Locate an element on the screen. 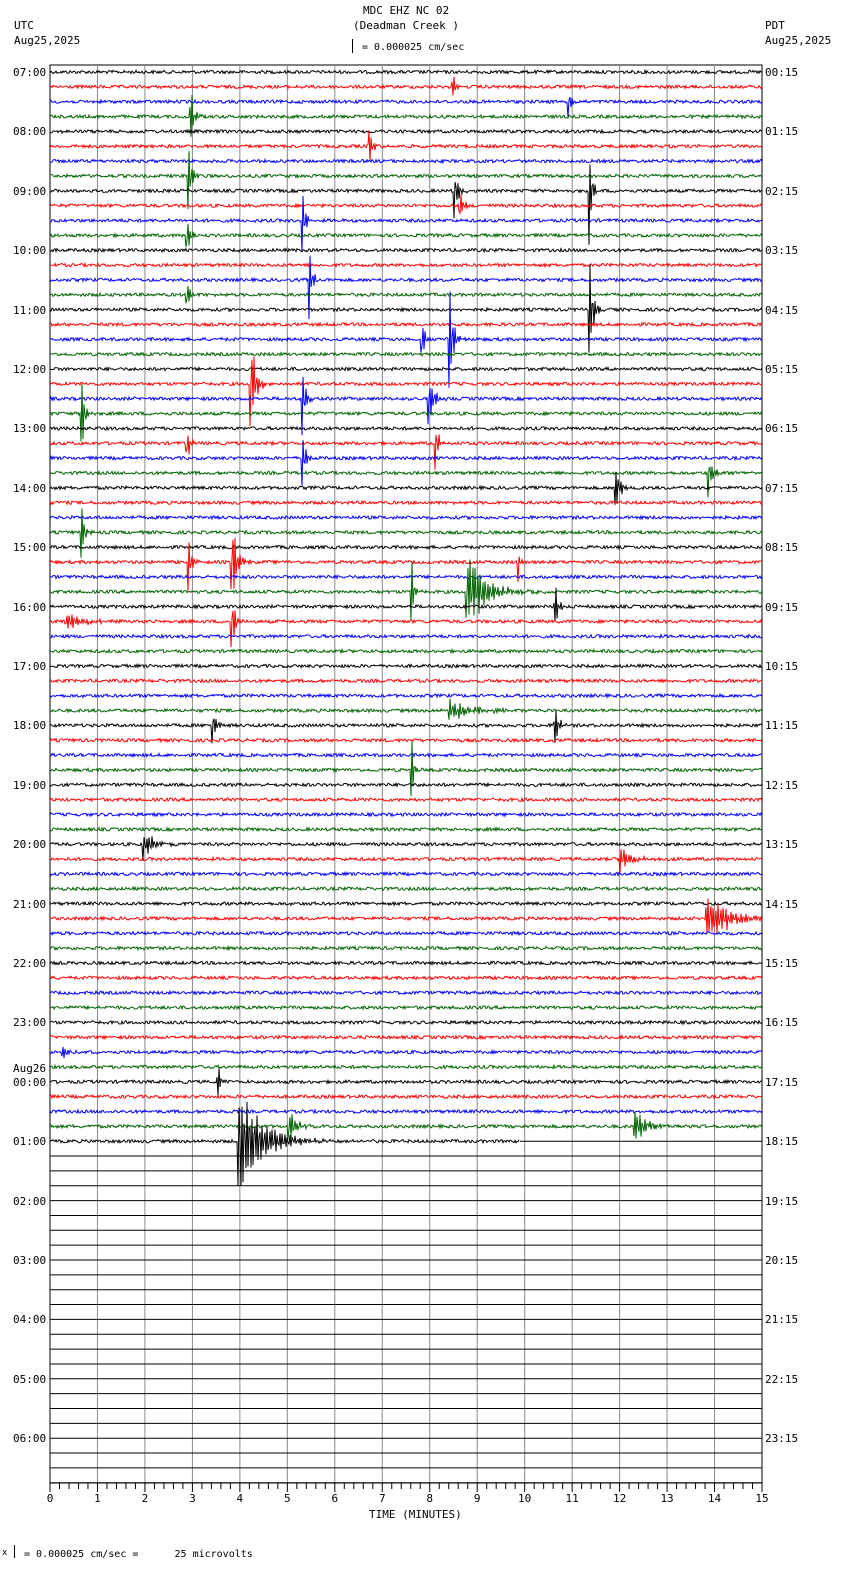 Image resolution: width=850 pixels, height=1584 pixels. x-tick-label: 8 is located at coordinates (429, 1498).